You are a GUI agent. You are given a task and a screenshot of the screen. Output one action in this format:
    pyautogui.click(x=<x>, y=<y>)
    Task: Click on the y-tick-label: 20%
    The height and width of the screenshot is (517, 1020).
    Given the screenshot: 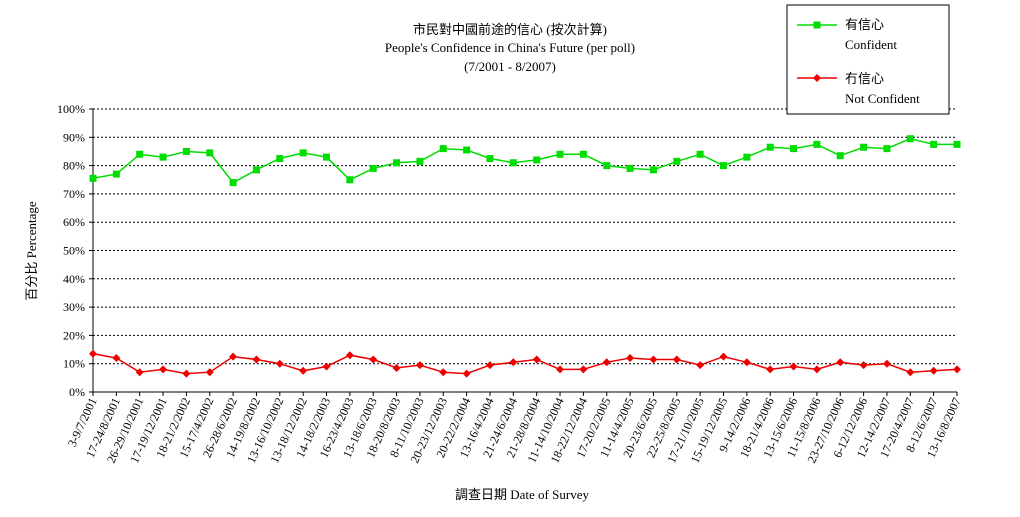 What is the action you would take?
    pyautogui.click(x=74, y=335)
    